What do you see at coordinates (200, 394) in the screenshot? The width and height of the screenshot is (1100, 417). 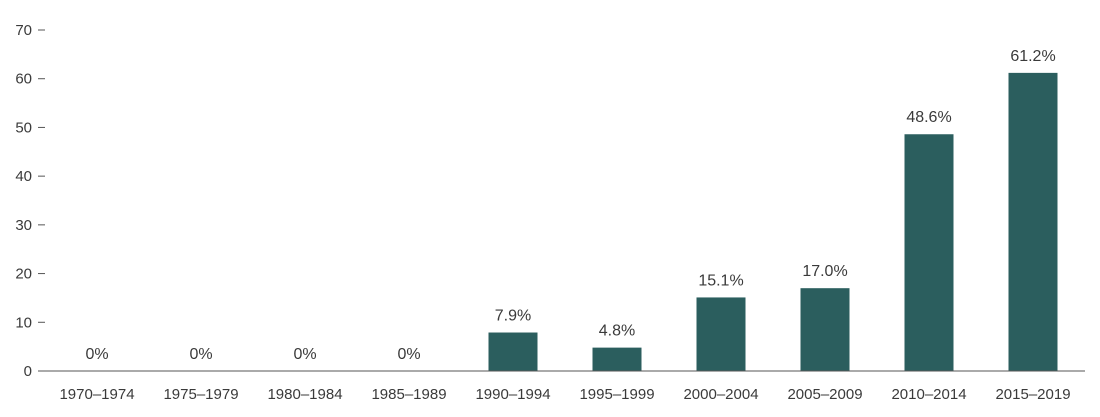 I see `x-tick-label: 1975–1979` at bounding box center [200, 394].